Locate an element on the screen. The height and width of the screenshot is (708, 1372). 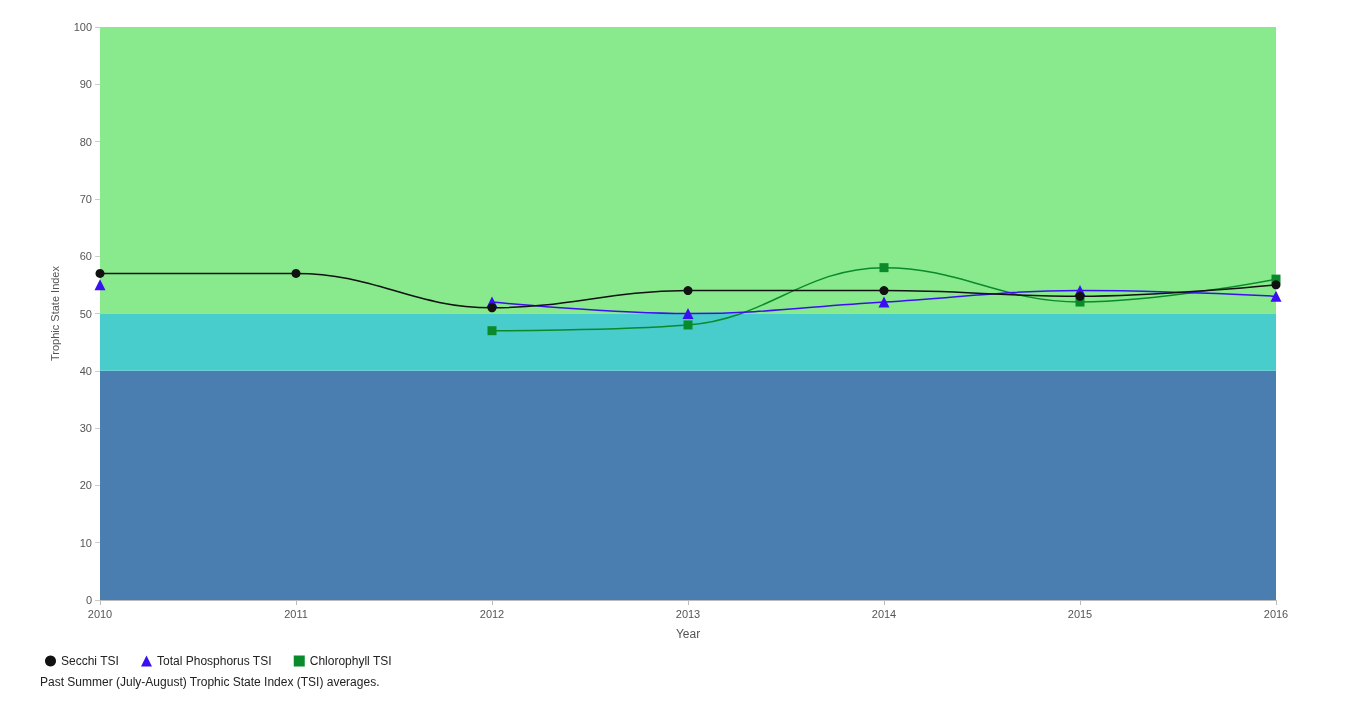
x-tick-label: 2014 is located at coordinates (884, 613).